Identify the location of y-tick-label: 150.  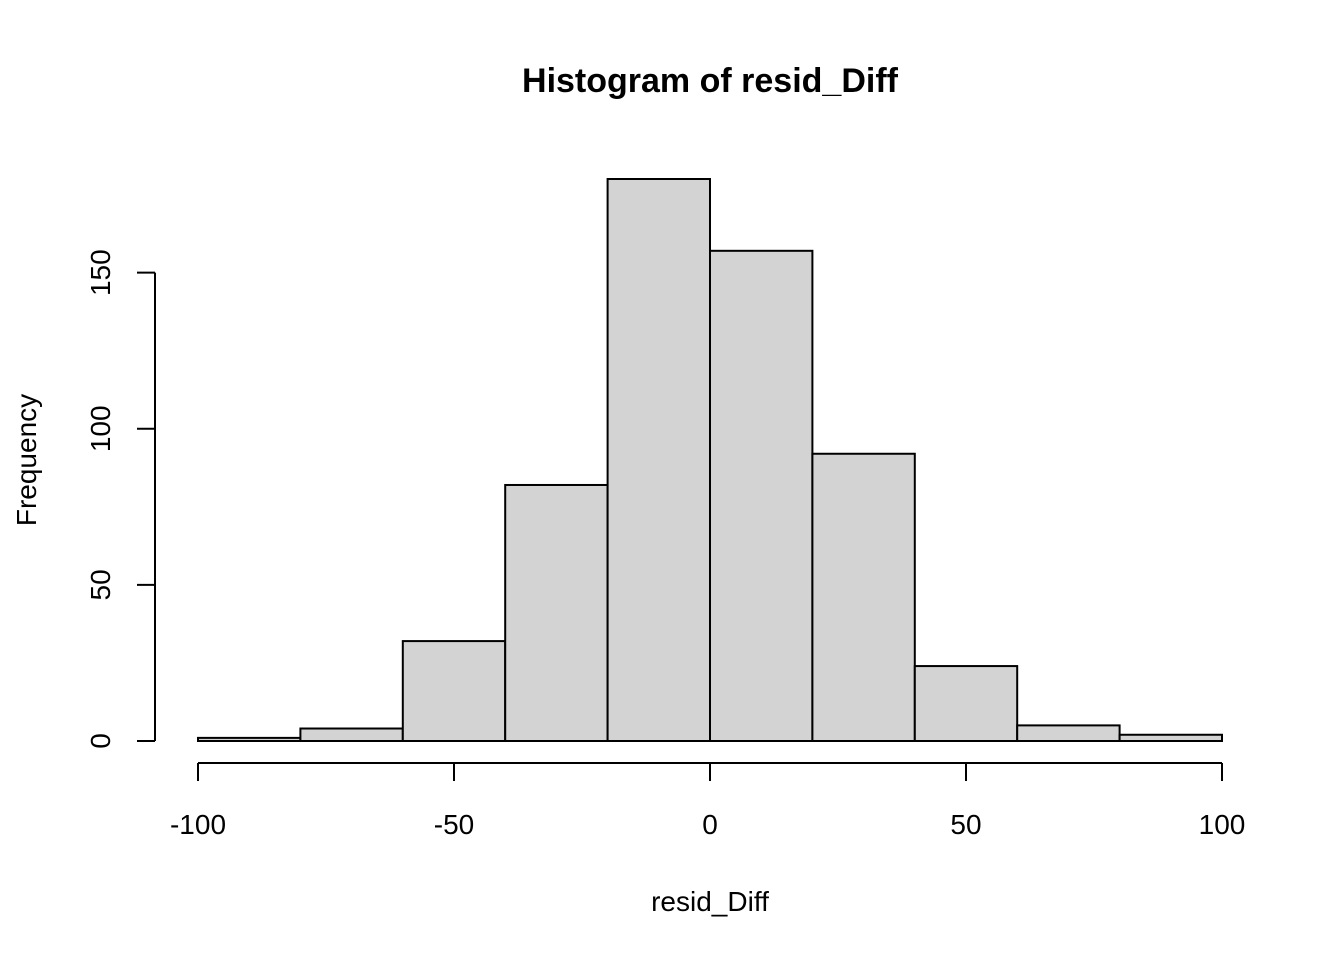
(100, 272).